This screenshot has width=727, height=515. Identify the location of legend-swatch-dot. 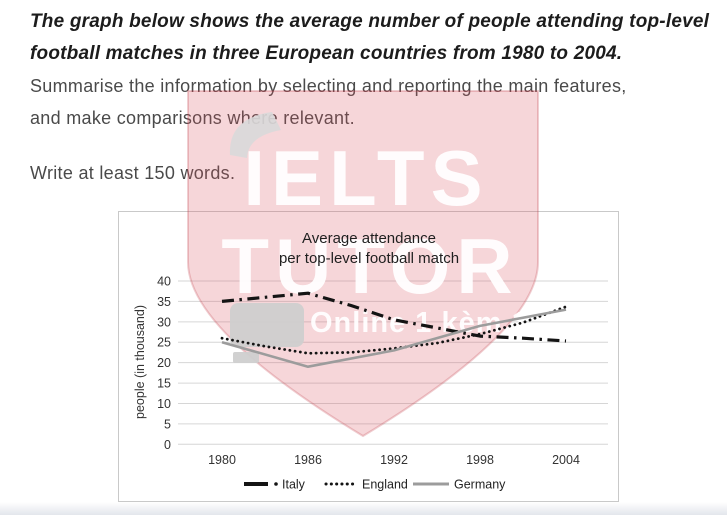
(276, 484).